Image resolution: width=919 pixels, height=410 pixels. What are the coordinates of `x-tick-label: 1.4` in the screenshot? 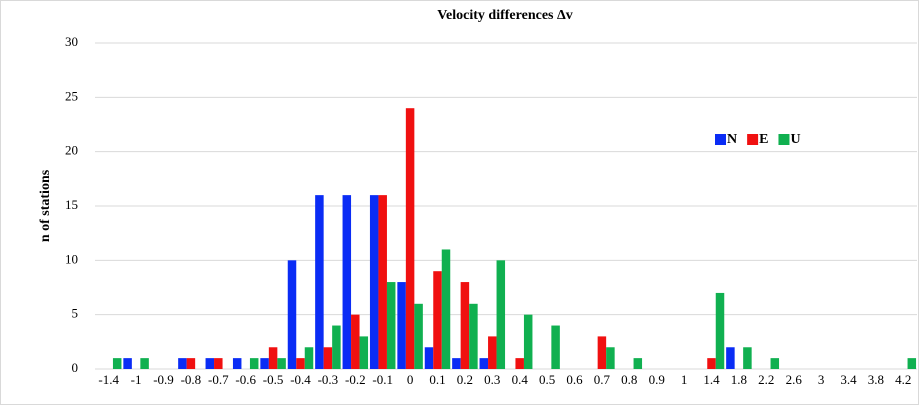 It's located at (711, 379).